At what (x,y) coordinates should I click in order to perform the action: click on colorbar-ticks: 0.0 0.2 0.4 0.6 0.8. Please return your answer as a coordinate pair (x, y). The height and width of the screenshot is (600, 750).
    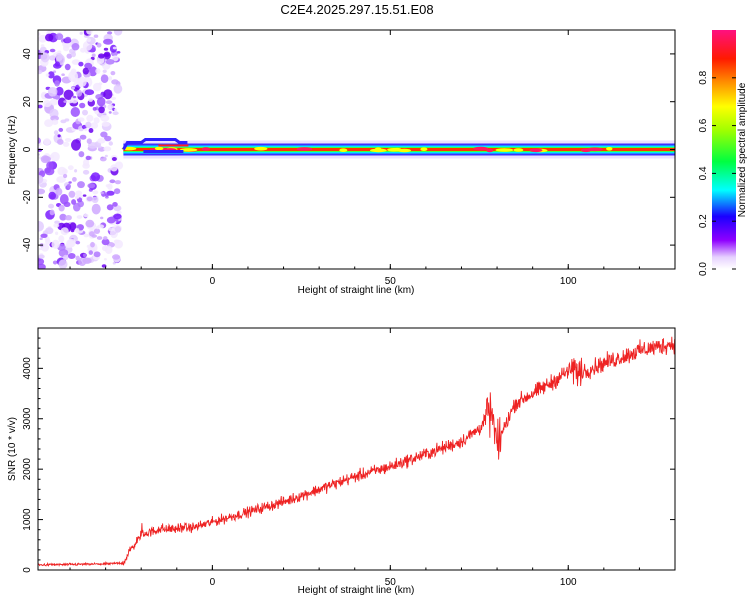
    Looking at the image, I should click on (717, 173).